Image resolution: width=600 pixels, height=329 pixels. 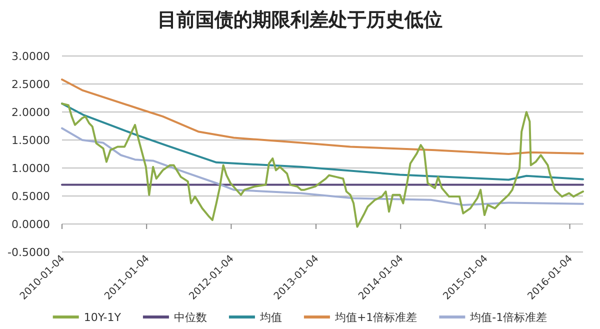 What do you see at coordinates (508, 317) in the screenshot?
I see `legend-label: 均值-1倍标准差` at bounding box center [508, 317].